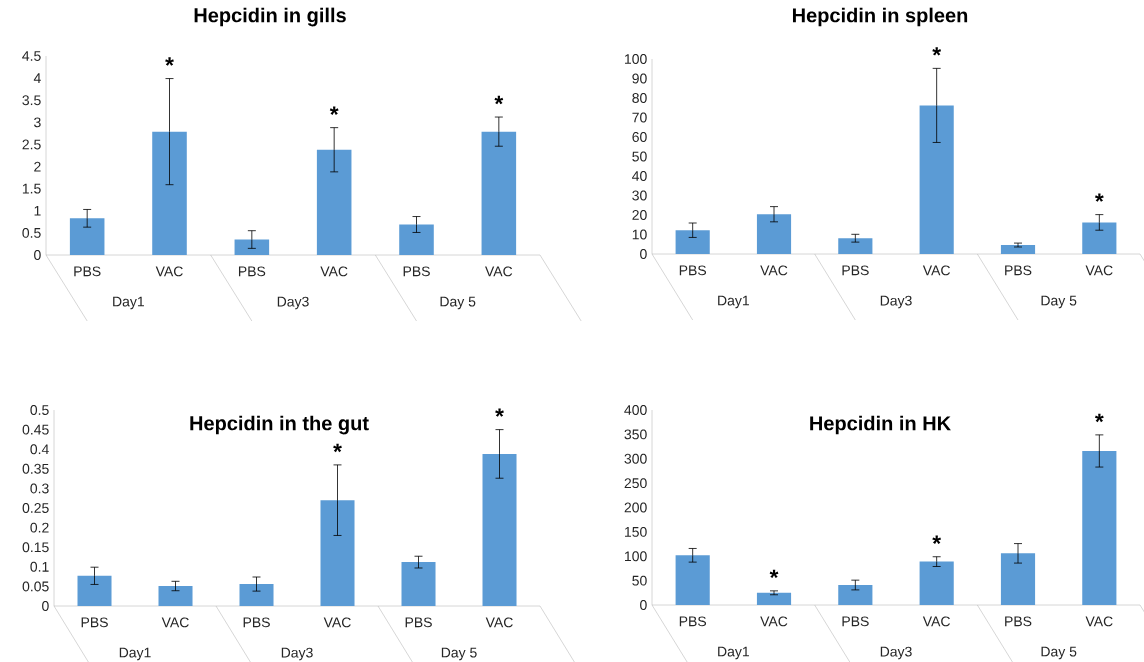 This screenshot has height=662, width=1144. What do you see at coordinates (35, 508) in the screenshot?
I see `y-tick-label: 0.25` at bounding box center [35, 508].